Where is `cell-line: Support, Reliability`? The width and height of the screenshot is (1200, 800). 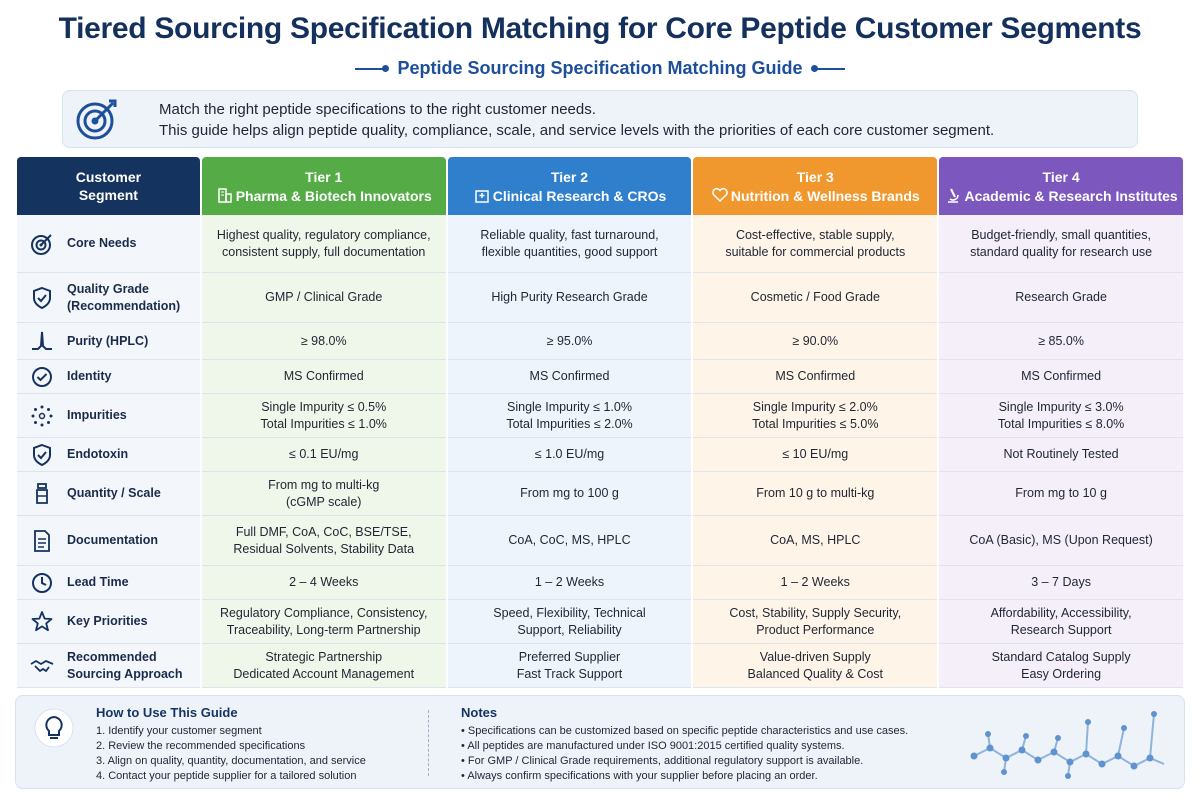
cell-line: Support, Reliability is located at coordinates (569, 629).